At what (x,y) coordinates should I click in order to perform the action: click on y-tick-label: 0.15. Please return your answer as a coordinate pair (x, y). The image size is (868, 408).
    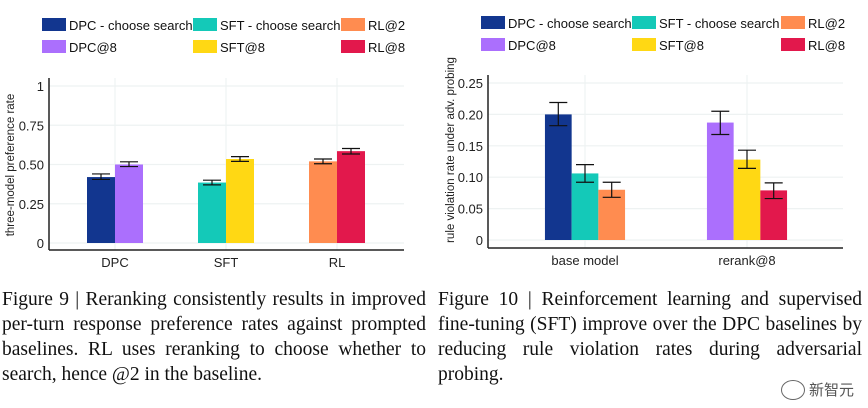
    Looking at the image, I should click on (470, 146).